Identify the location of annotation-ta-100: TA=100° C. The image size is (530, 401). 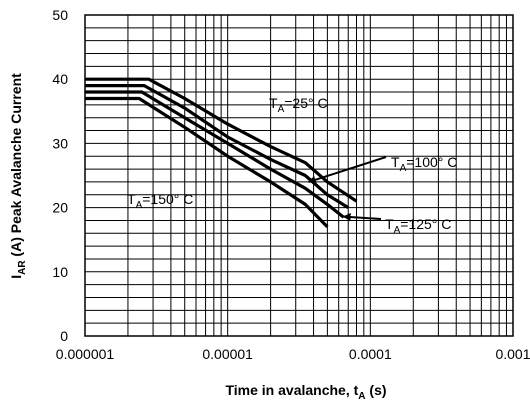
(424, 164).